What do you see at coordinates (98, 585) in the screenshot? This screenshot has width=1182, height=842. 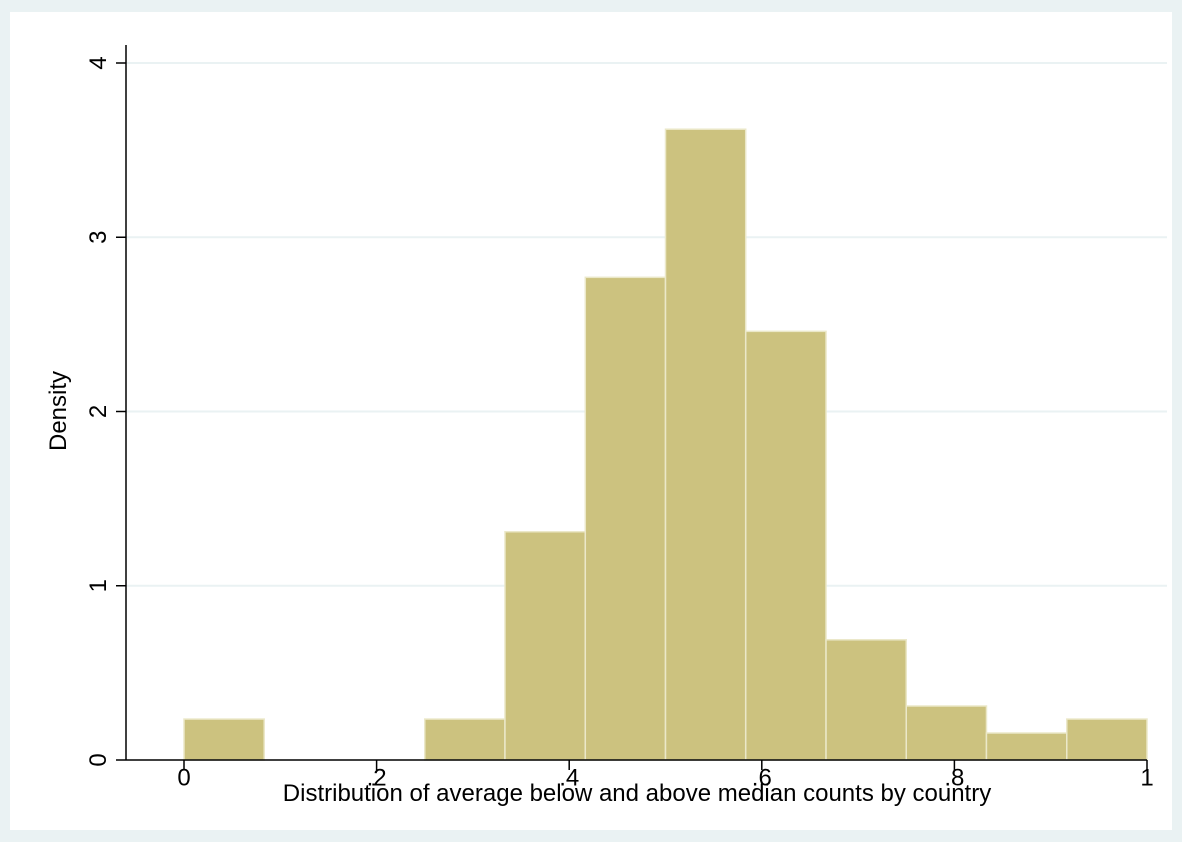 I see `y-tick-label: 1` at bounding box center [98, 585].